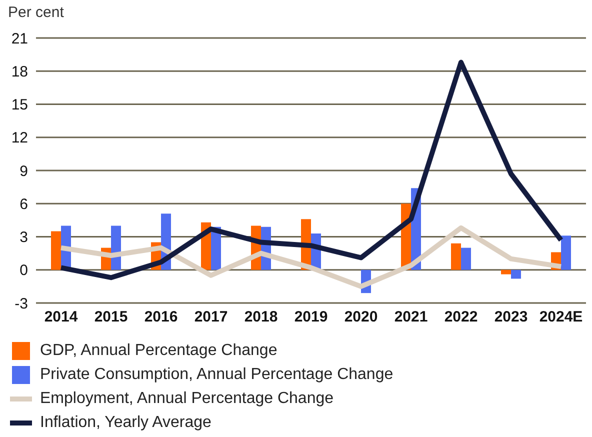  What do you see at coordinates (36, 12) in the screenshot?
I see `y-axis-title: Per cent` at bounding box center [36, 12].